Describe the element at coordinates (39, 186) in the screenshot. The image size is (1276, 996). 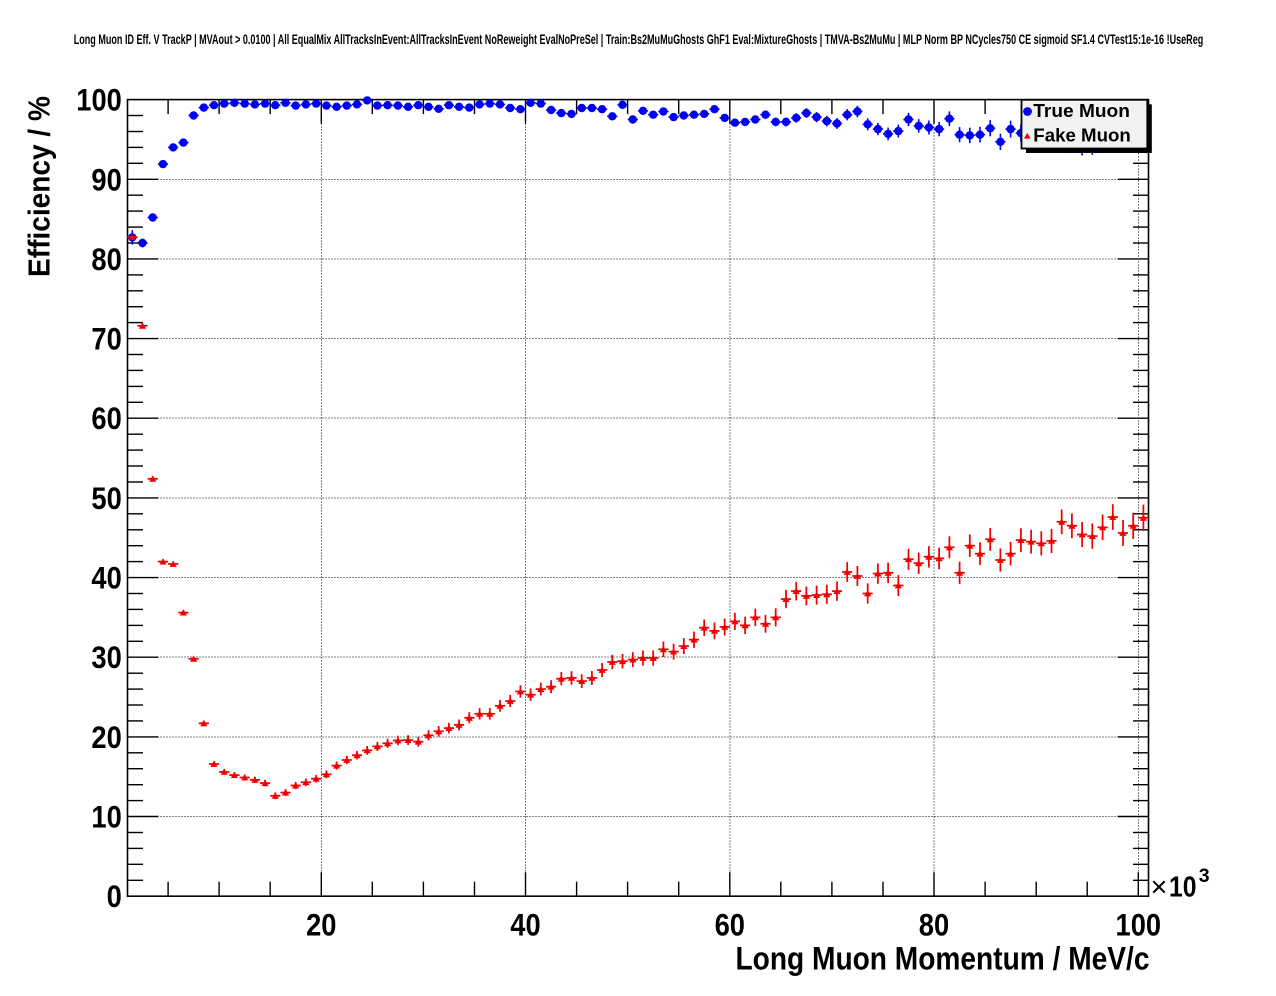
I see `svg-text: Efficiency / %` at that location.